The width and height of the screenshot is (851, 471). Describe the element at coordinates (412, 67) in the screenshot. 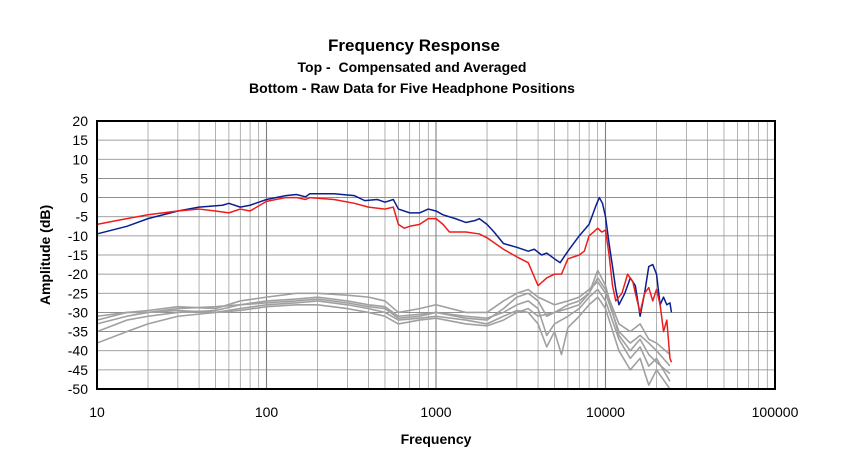

I see `chart-subtitle-top: Top - Compensated and Averaged` at that location.